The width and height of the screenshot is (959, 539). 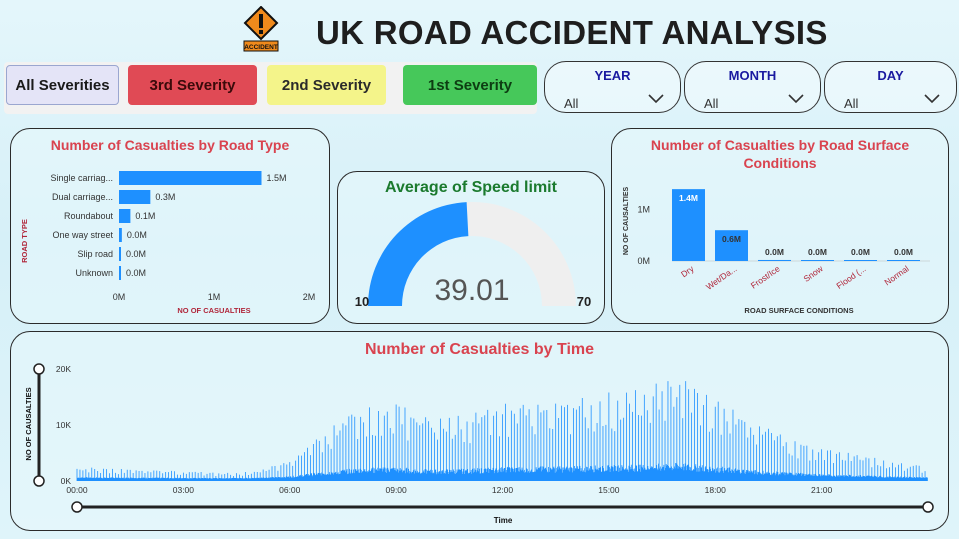 What do you see at coordinates (584, 301) in the screenshot?
I see `gauge-max-label: 70` at bounding box center [584, 301].